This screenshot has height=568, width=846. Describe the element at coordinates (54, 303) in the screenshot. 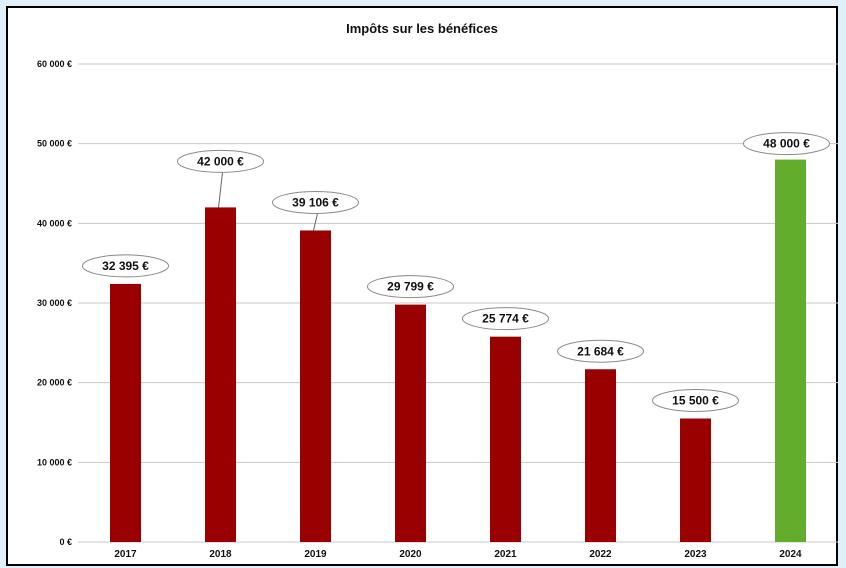

I see `y-tick-label: 30 000 €` at that location.